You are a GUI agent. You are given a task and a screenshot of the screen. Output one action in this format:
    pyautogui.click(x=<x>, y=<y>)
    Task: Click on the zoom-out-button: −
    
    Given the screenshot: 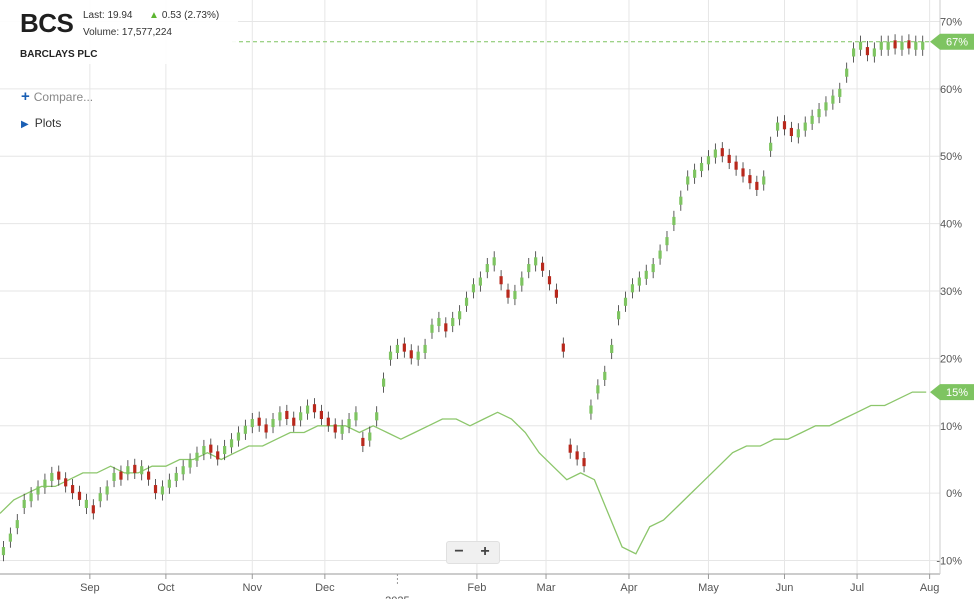 What is the action you would take?
    pyautogui.click(x=459, y=551)
    